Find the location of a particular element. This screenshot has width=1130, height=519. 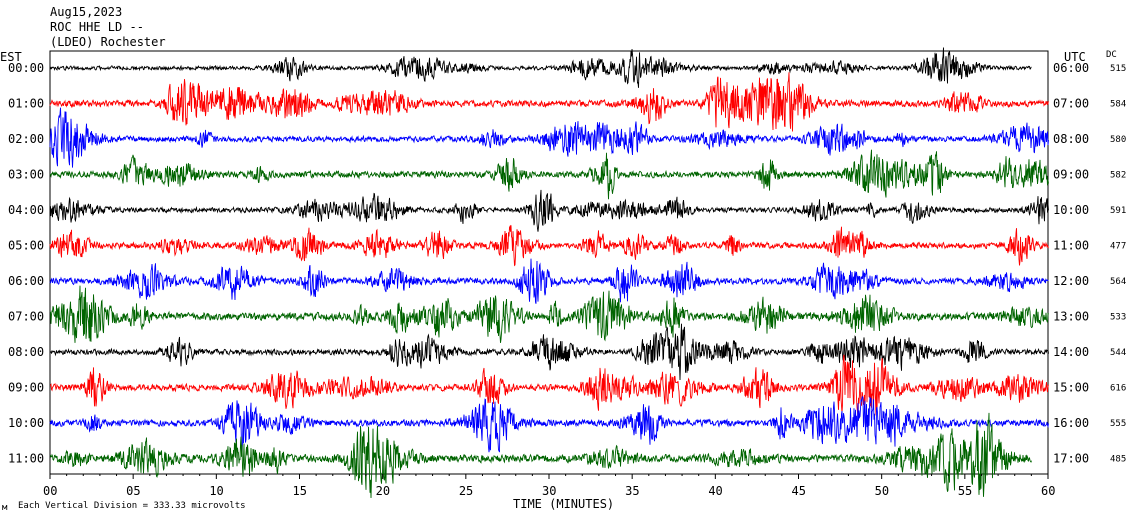

row-label-right: 12:00 is located at coordinates (1071, 281).